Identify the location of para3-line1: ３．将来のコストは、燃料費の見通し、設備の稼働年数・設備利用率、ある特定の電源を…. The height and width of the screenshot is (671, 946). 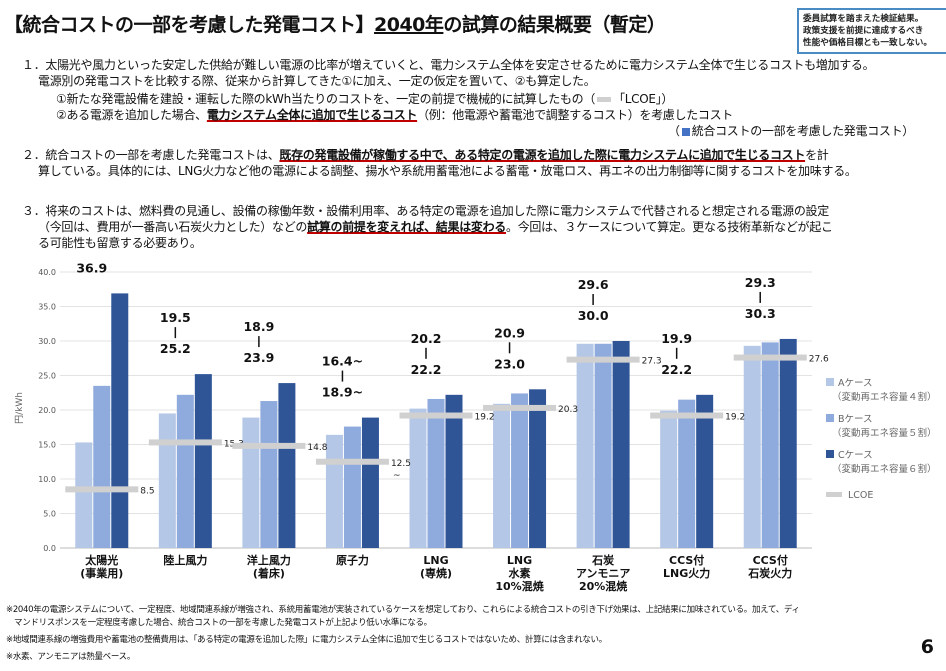
(425, 211).